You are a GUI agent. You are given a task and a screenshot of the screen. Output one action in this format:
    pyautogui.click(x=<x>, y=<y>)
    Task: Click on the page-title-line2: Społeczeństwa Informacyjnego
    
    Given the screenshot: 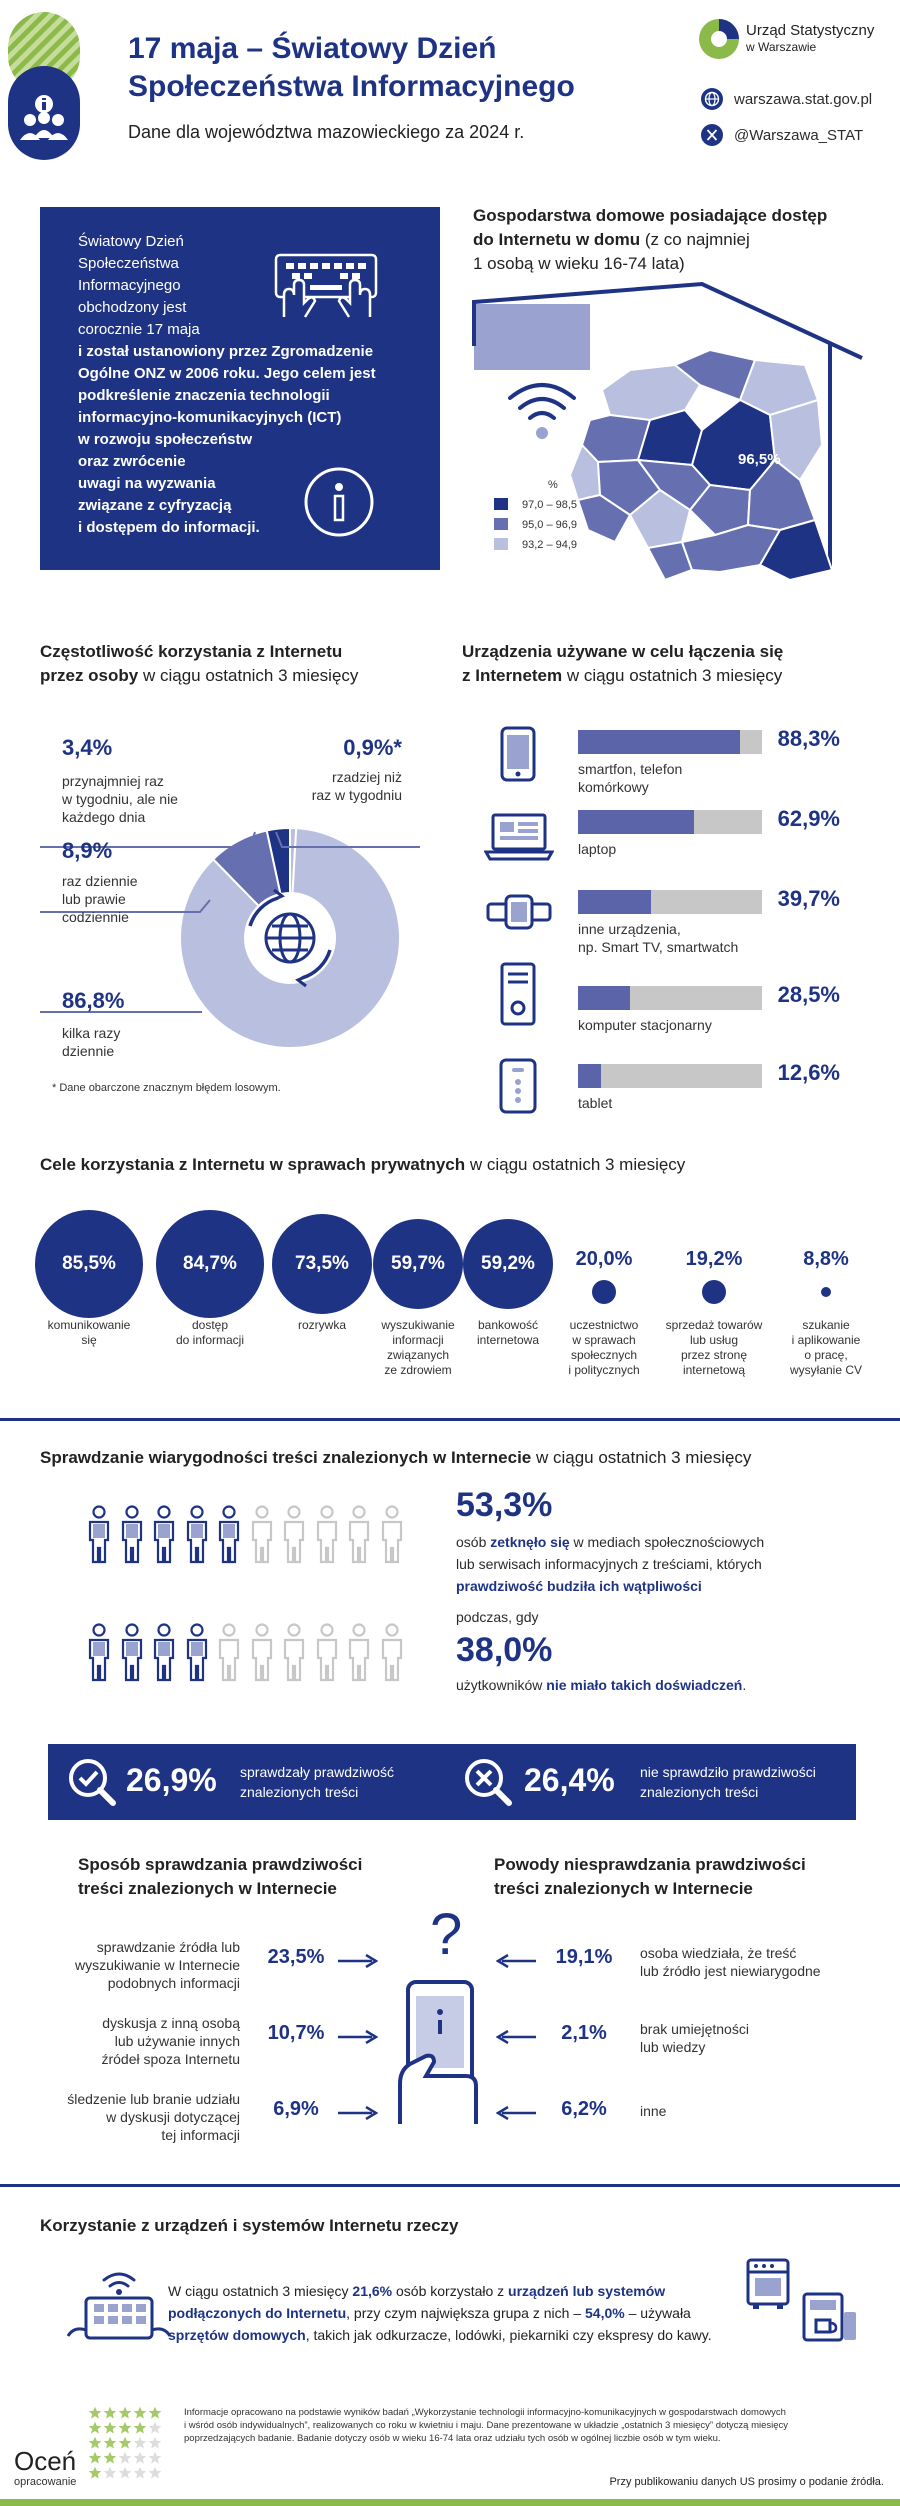 What is the action you would take?
    pyautogui.click(x=351, y=86)
    